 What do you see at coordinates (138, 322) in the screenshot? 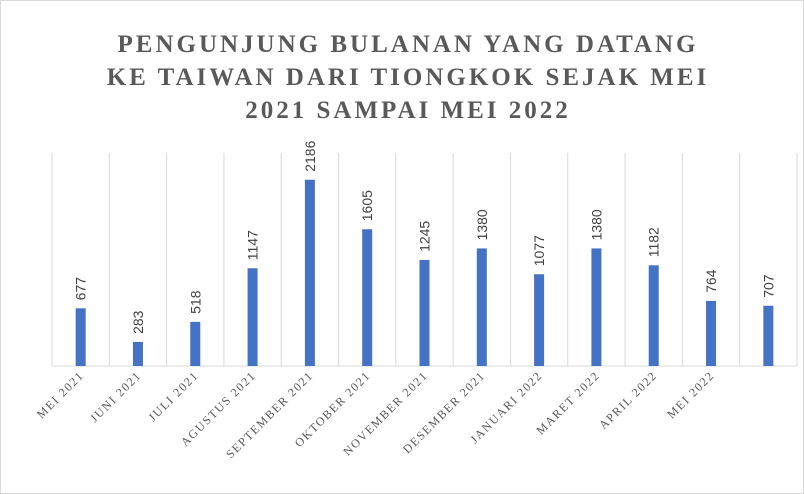
I see `data-label: 283` at bounding box center [138, 322].